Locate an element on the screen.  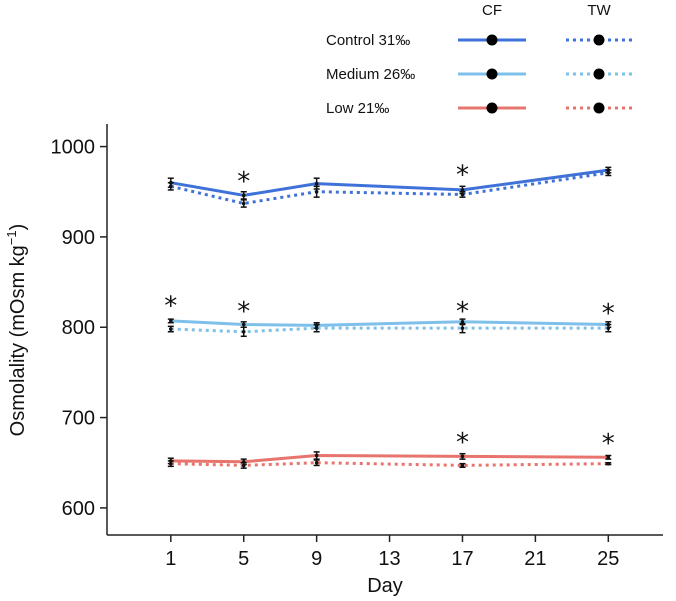
x-axis-title: Day is located at coordinates (385, 586).